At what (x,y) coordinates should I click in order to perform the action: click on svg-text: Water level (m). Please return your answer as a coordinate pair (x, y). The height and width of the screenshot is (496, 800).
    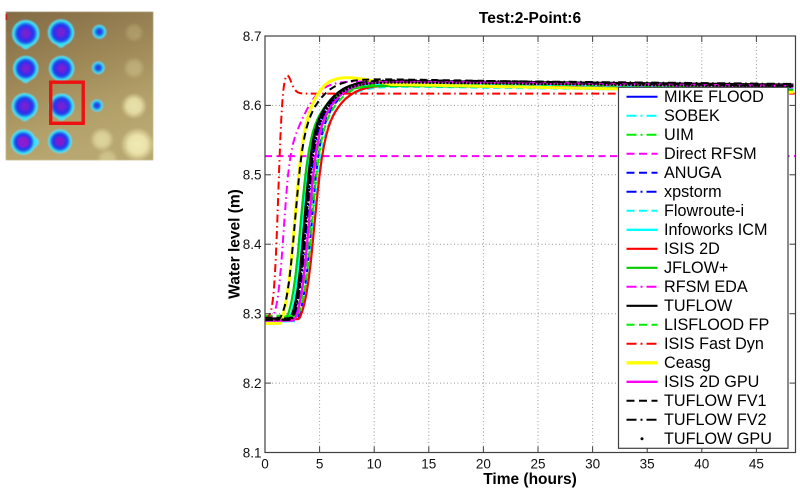
    Looking at the image, I should click on (235, 244).